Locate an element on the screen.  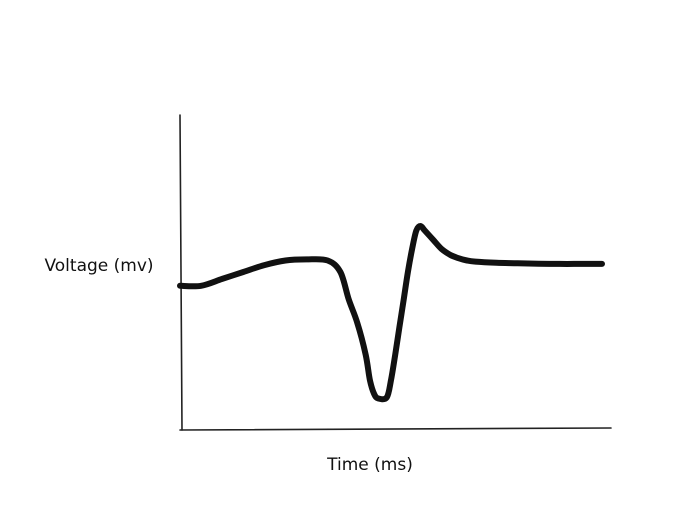
y-axis-line is located at coordinates (181, 272).